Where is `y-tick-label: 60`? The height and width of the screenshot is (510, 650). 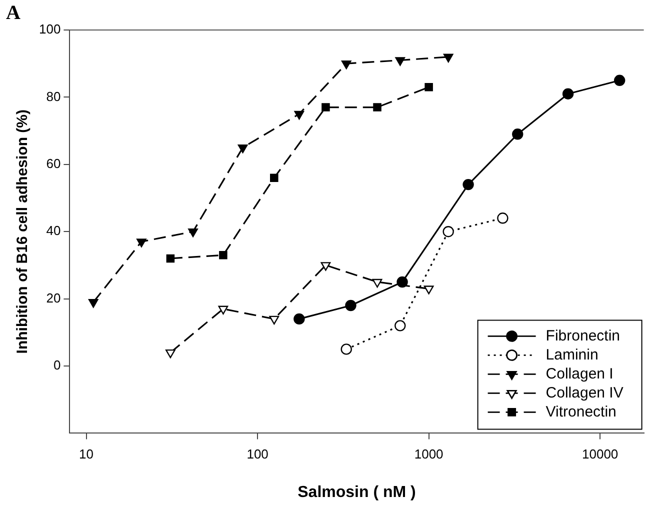 y-tick-label: 60 is located at coordinates (53, 163).